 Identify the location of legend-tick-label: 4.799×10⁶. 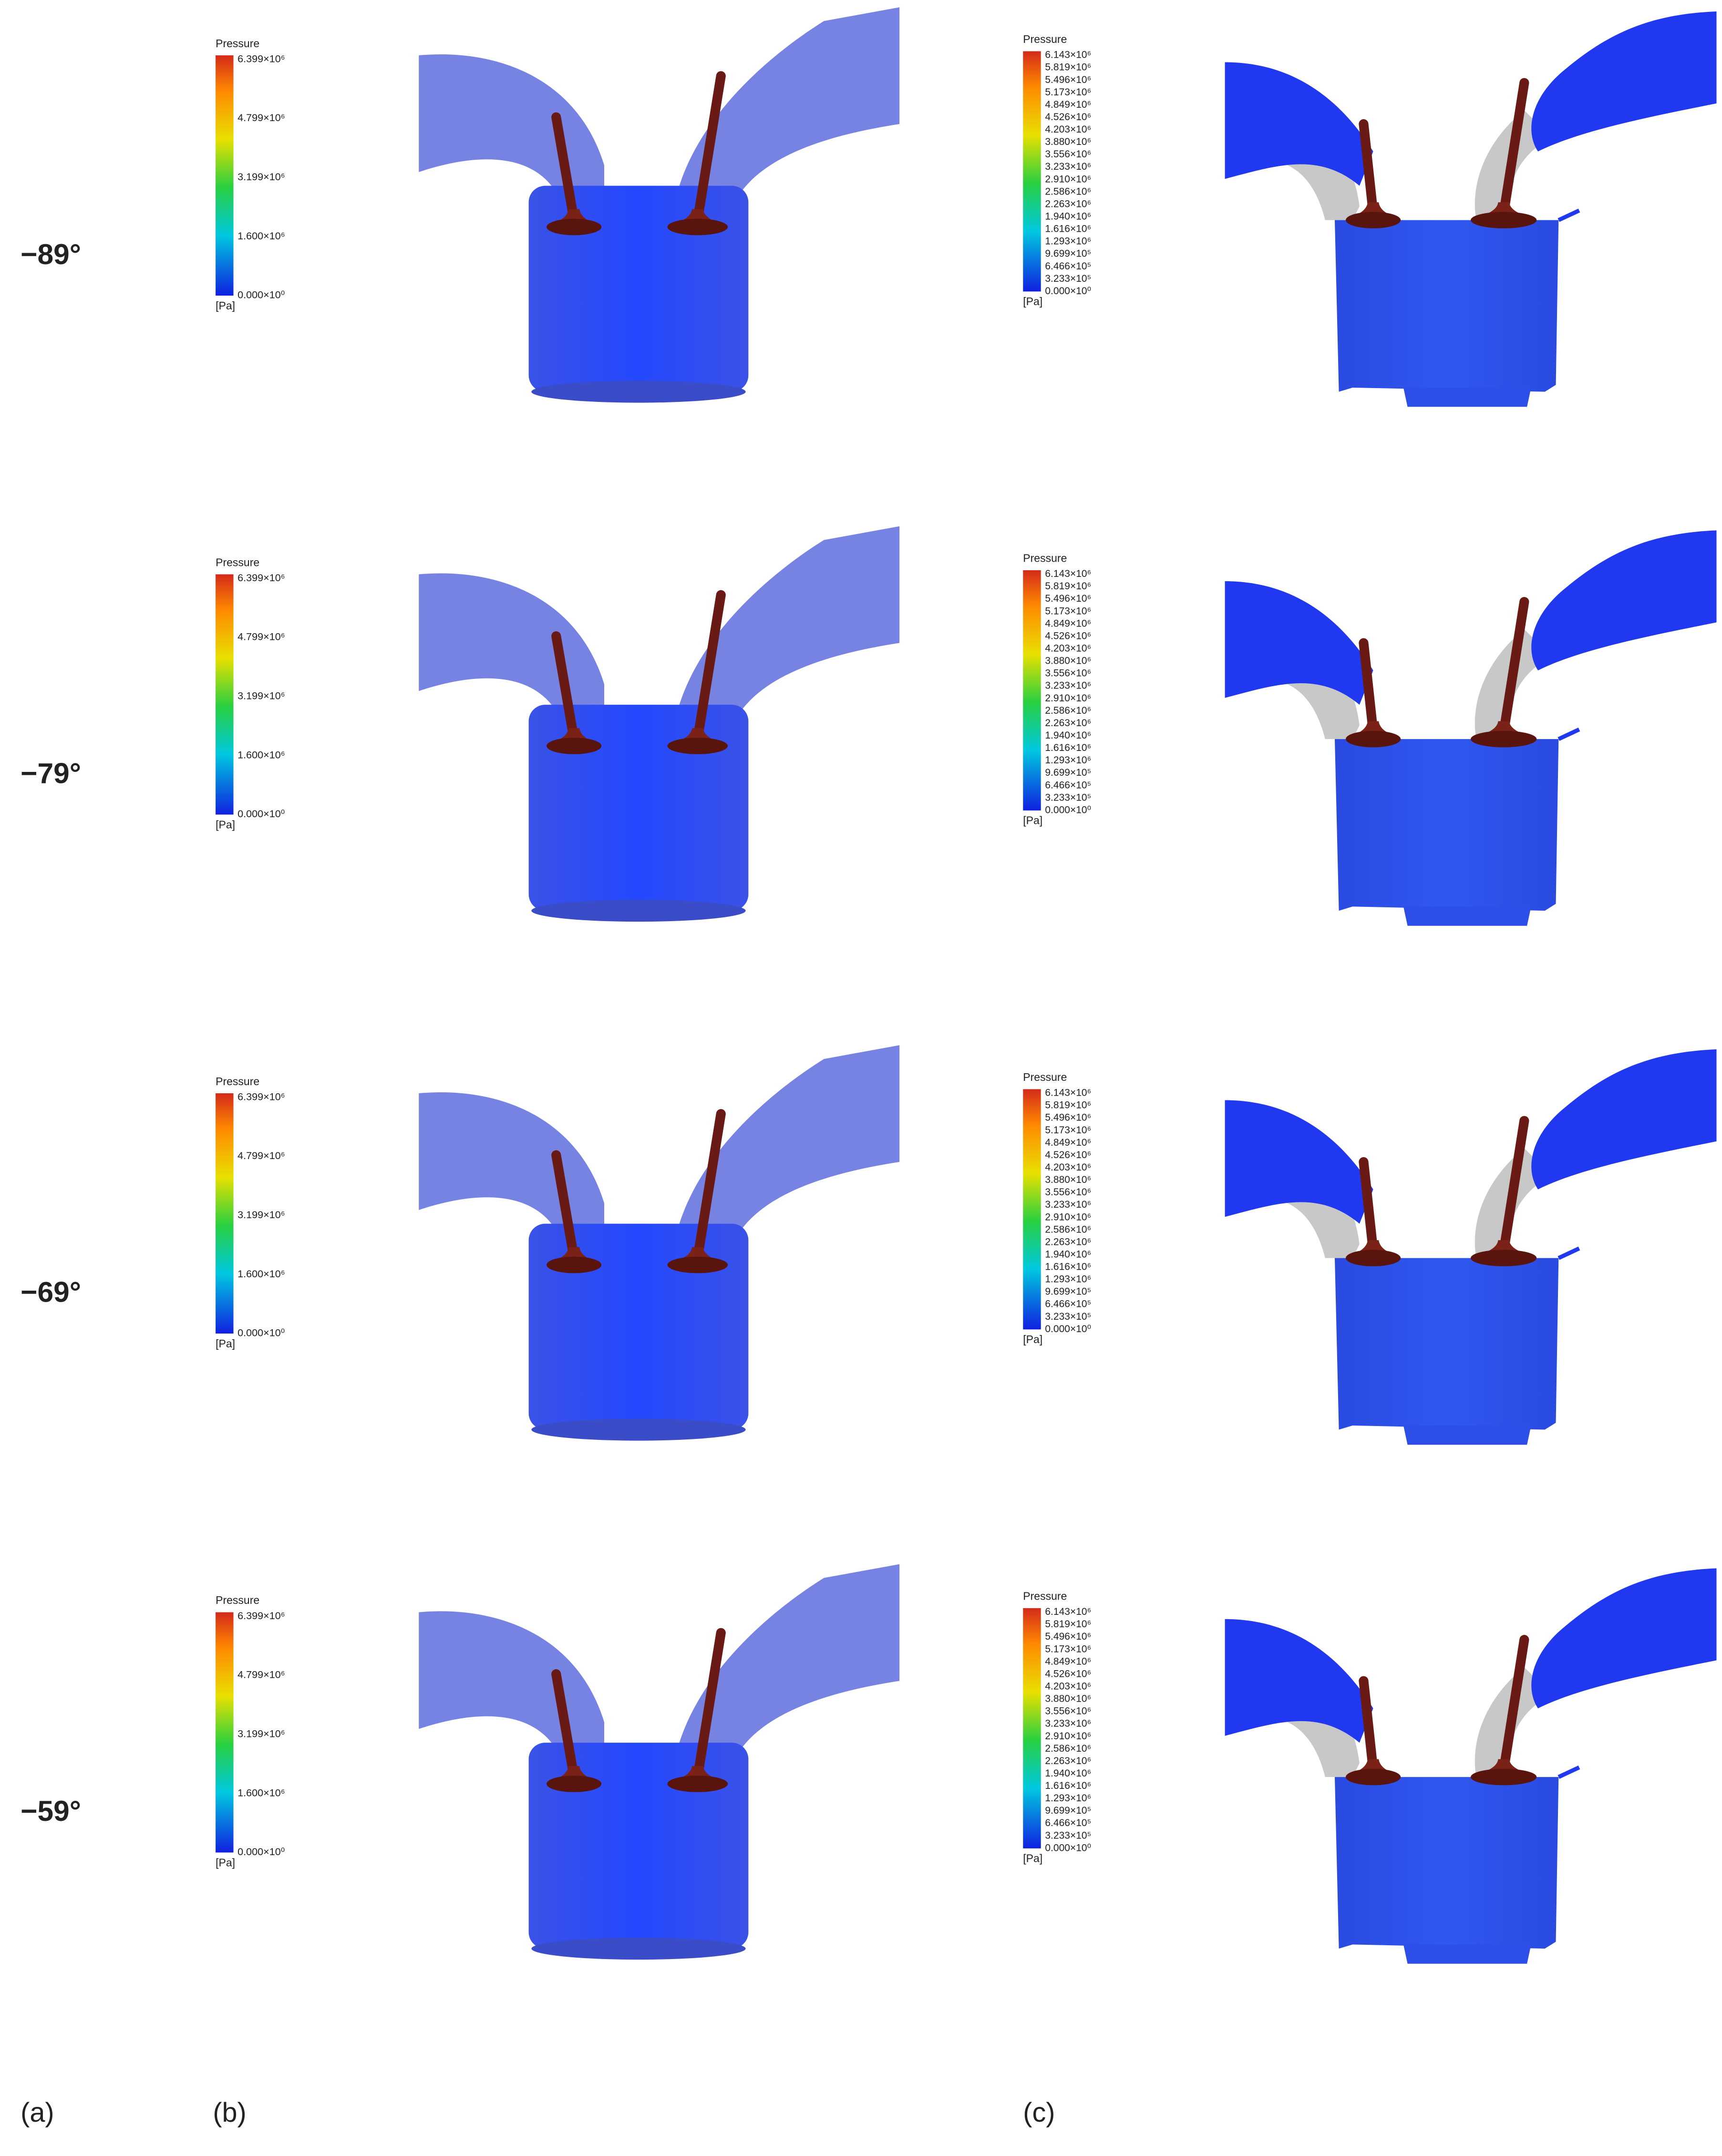
(261, 637).